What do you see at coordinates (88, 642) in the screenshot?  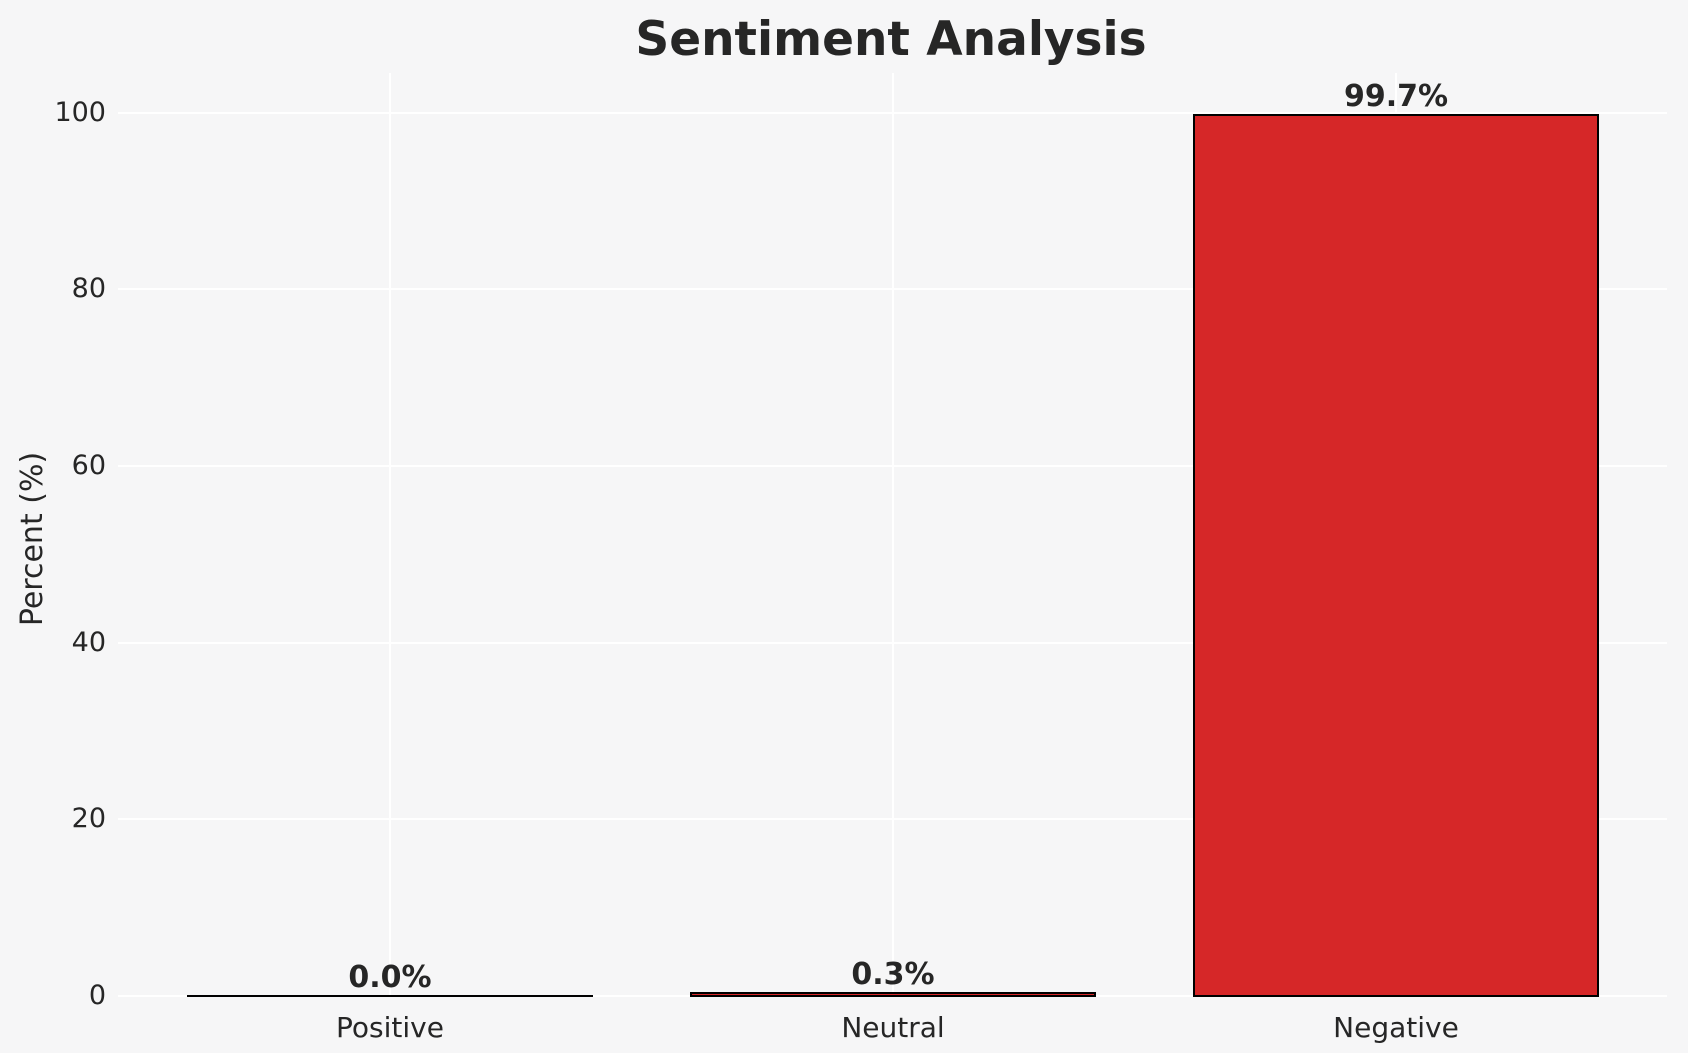 I see `y-tick-label: 40` at bounding box center [88, 642].